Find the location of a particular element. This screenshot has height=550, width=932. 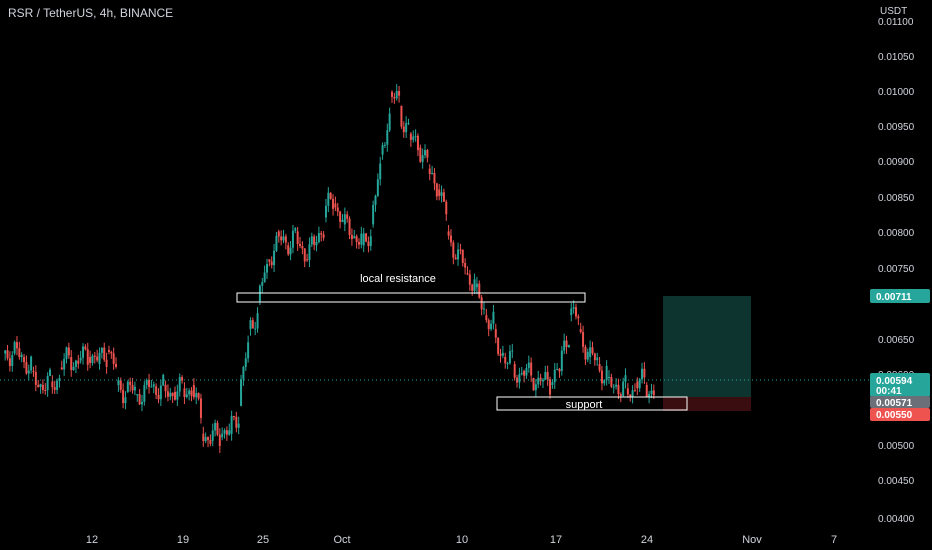

y-tick: 0.00750 is located at coordinates (896, 269).